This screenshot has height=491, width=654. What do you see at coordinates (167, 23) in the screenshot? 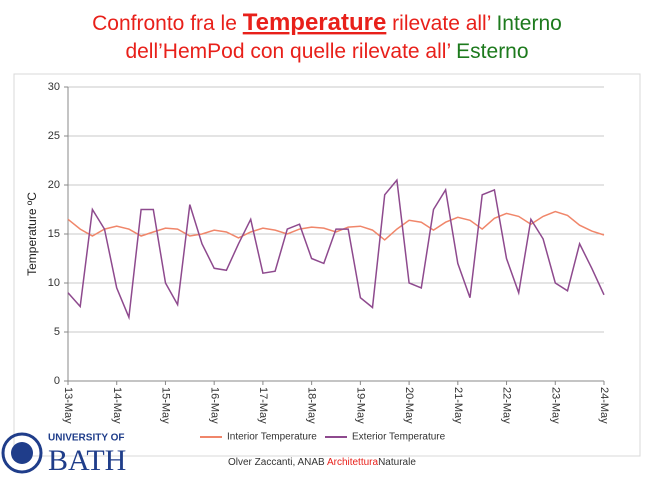
I see `title-segment: Confronto fra le` at bounding box center [167, 23].